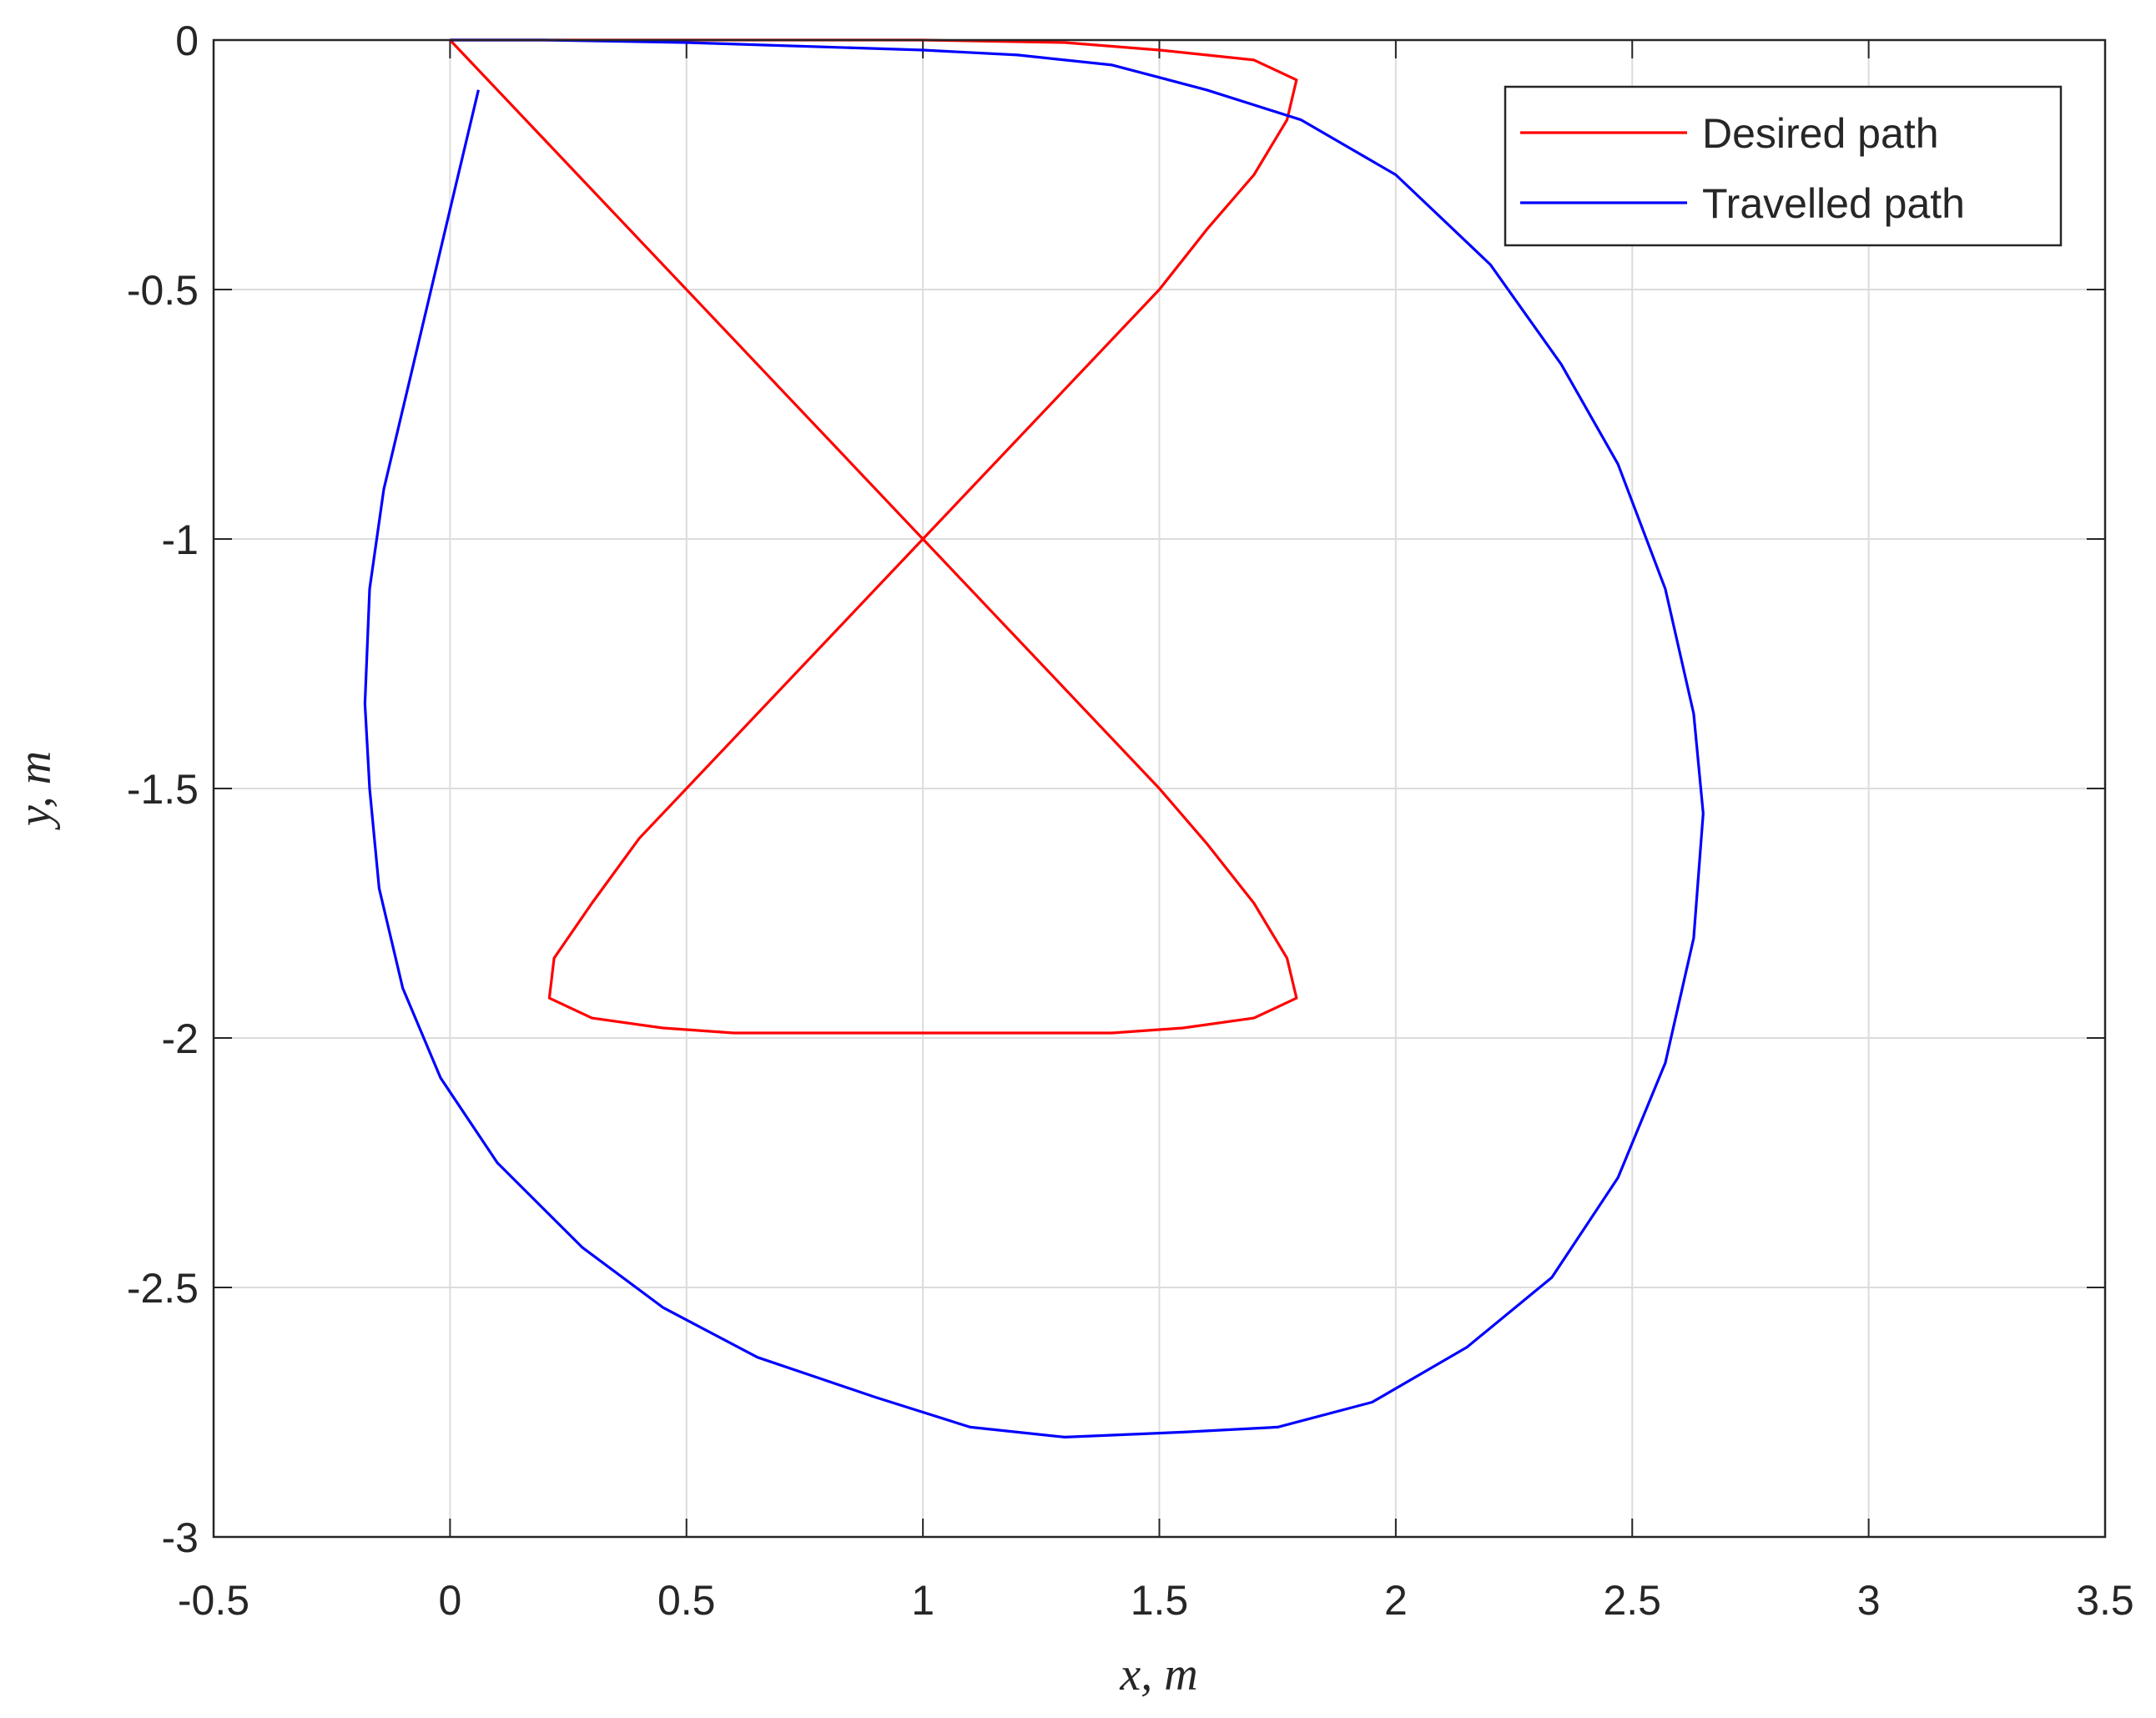 This screenshot has width=2156, height=1718. I want to click on y-tick-label: -2.5, so click(163, 1289).